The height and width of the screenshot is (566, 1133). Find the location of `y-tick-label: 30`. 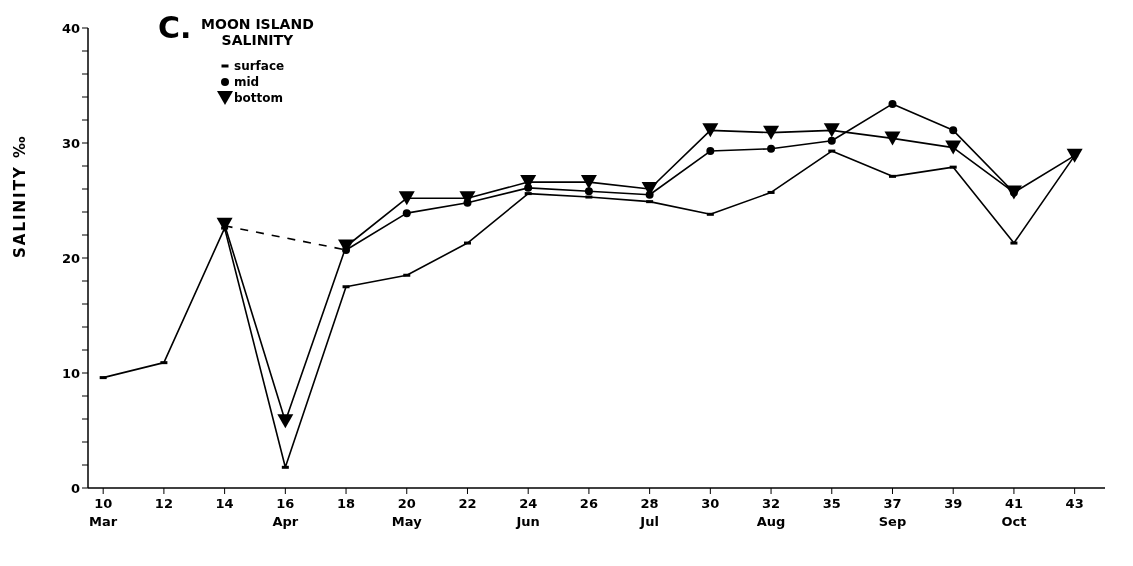

y-tick-label: 30 is located at coordinates (70, 143).